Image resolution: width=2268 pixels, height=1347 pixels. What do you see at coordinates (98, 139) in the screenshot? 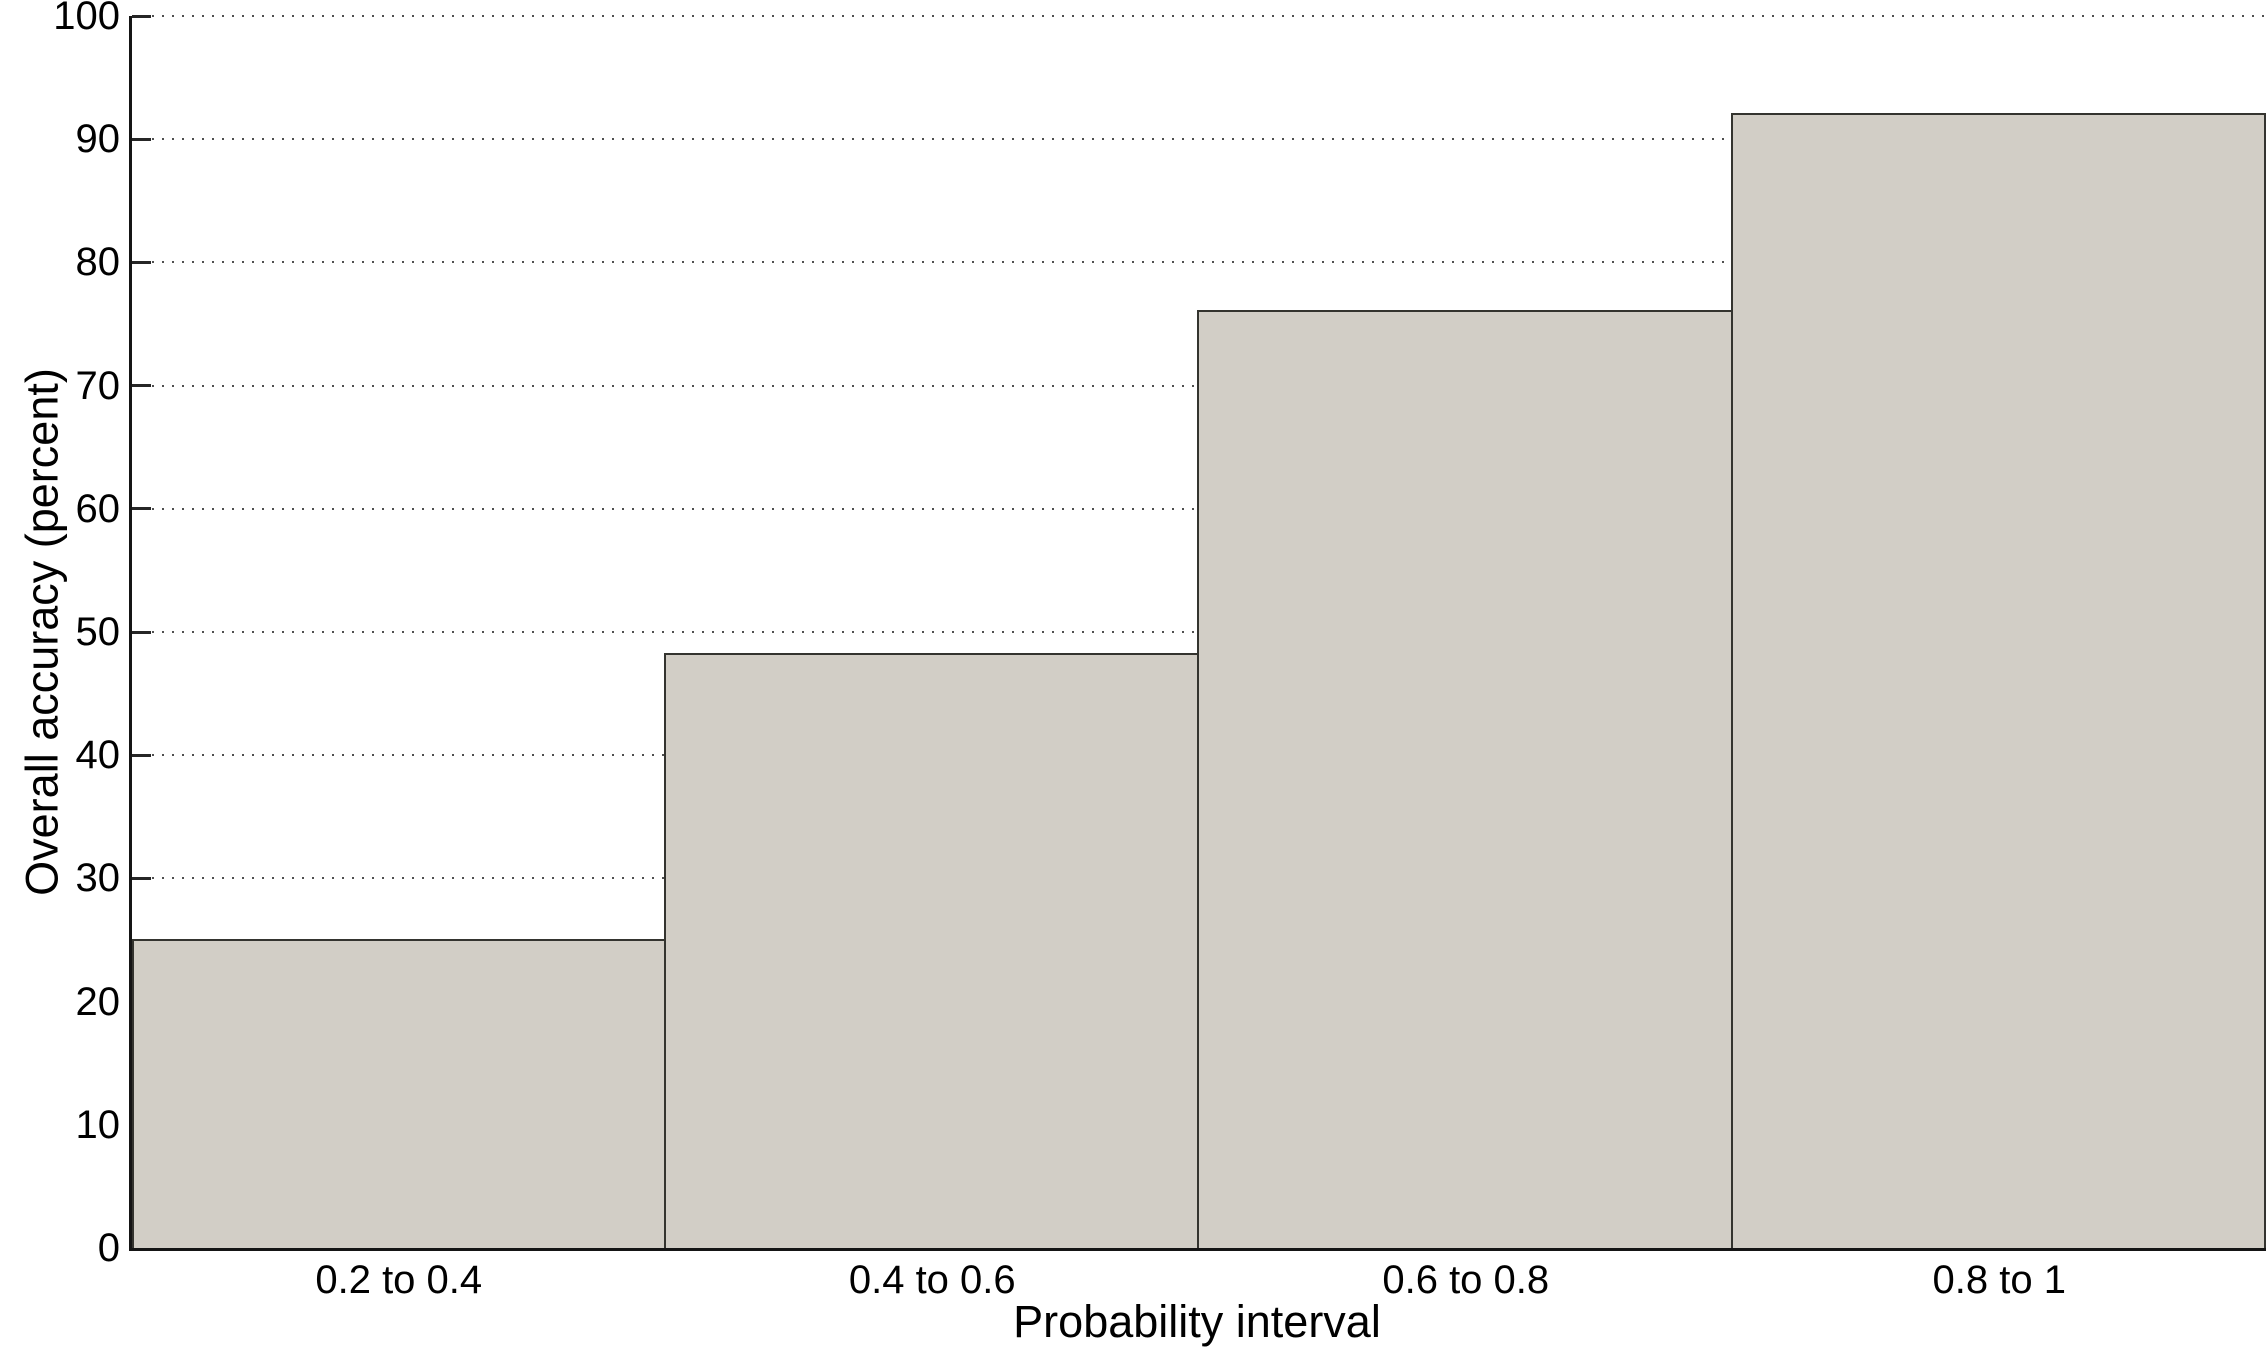
I see `y-tick-label-90: 90` at bounding box center [98, 139].